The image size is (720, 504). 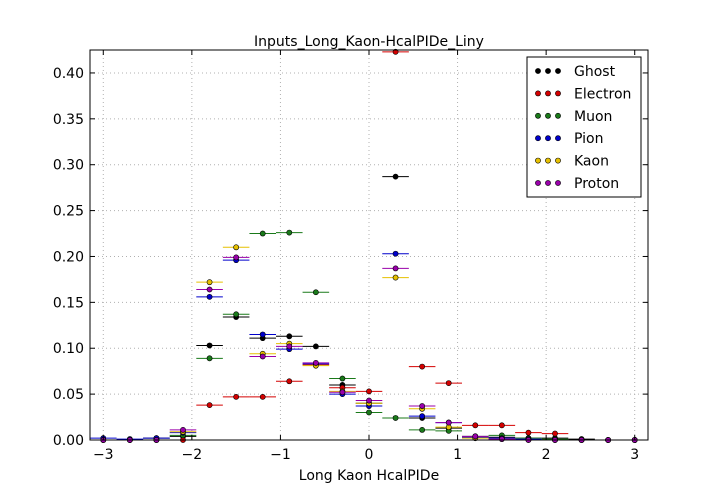 I want to click on y-tick-label: 0.05, so click(x=68, y=395).